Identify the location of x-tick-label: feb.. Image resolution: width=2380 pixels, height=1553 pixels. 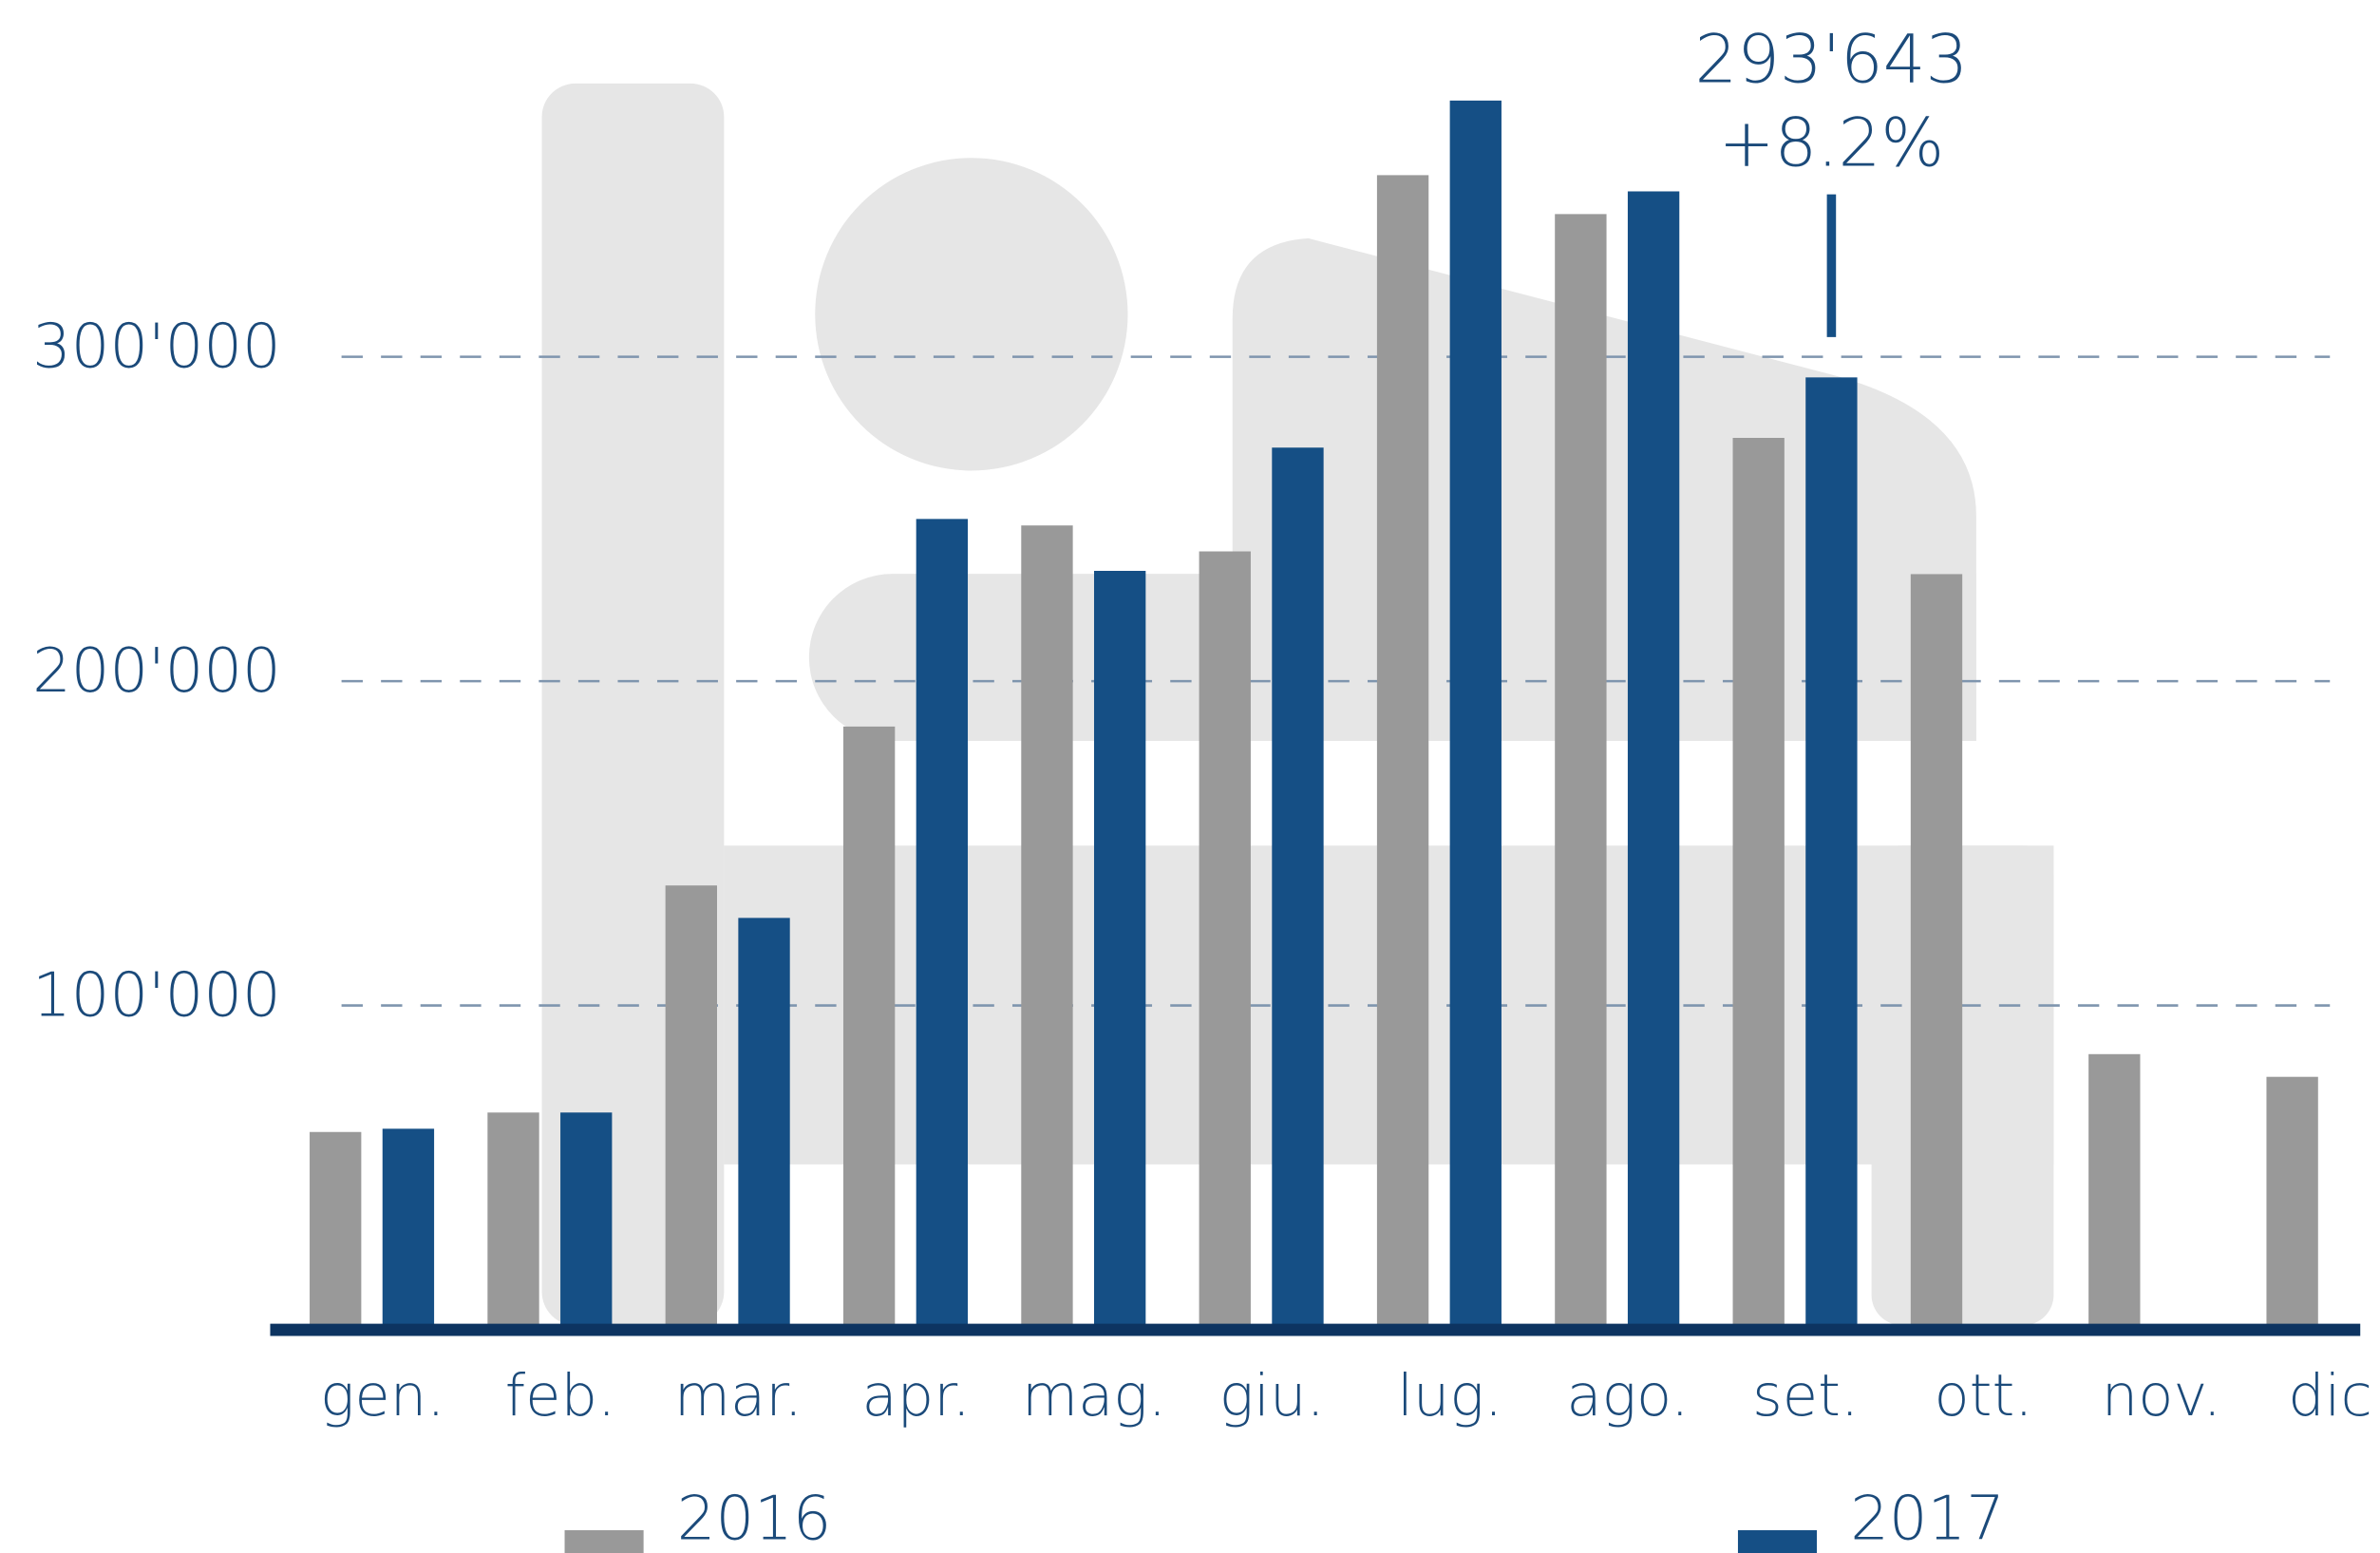
(561, 1396).